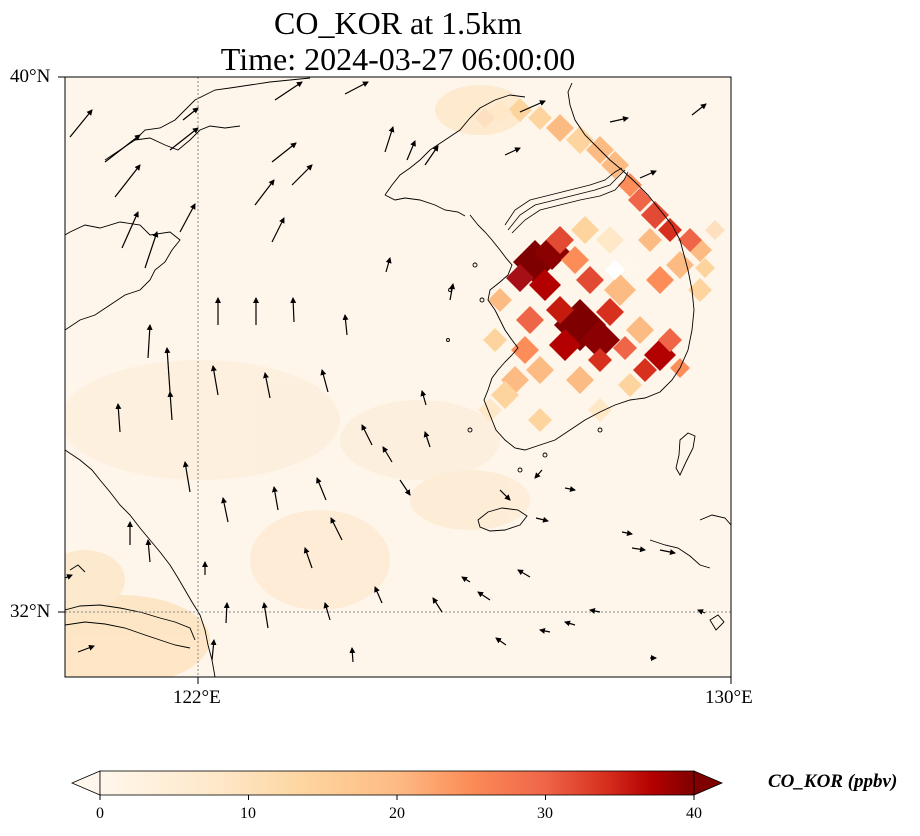 This screenshot has width=920, height=836. I want to click on colorbar-tick-30: 30, so click(545, 813).